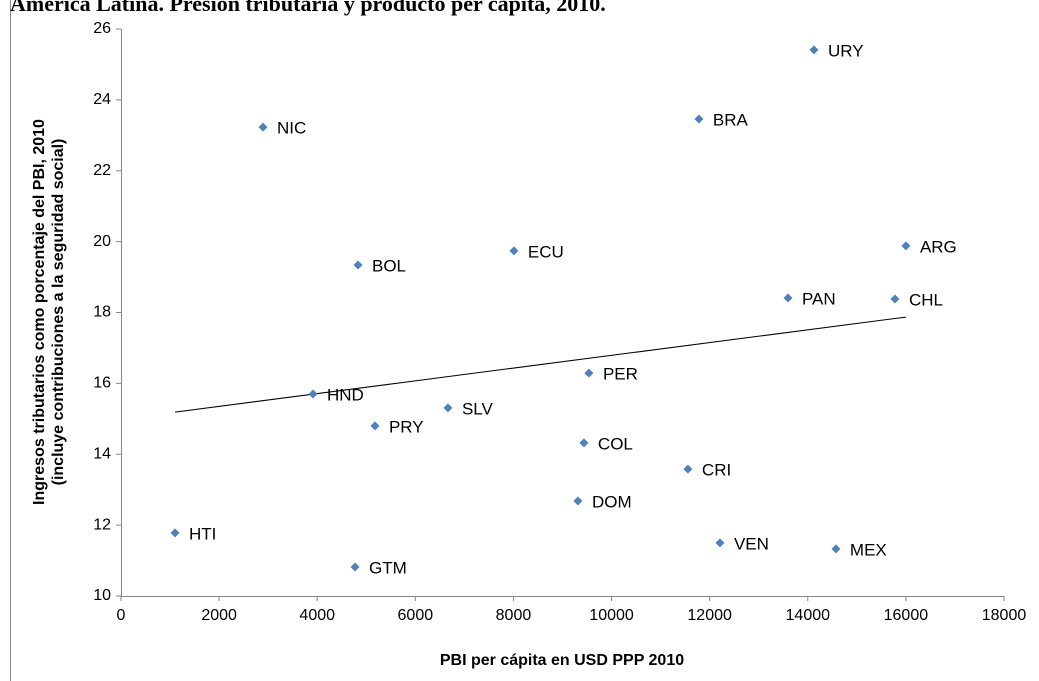 This screenshot has height=681, width=1039. What do you see at coordinates (102, 524) in the screenshot?
I see `y-tick-label: 12` at bounding box center [102, 524].